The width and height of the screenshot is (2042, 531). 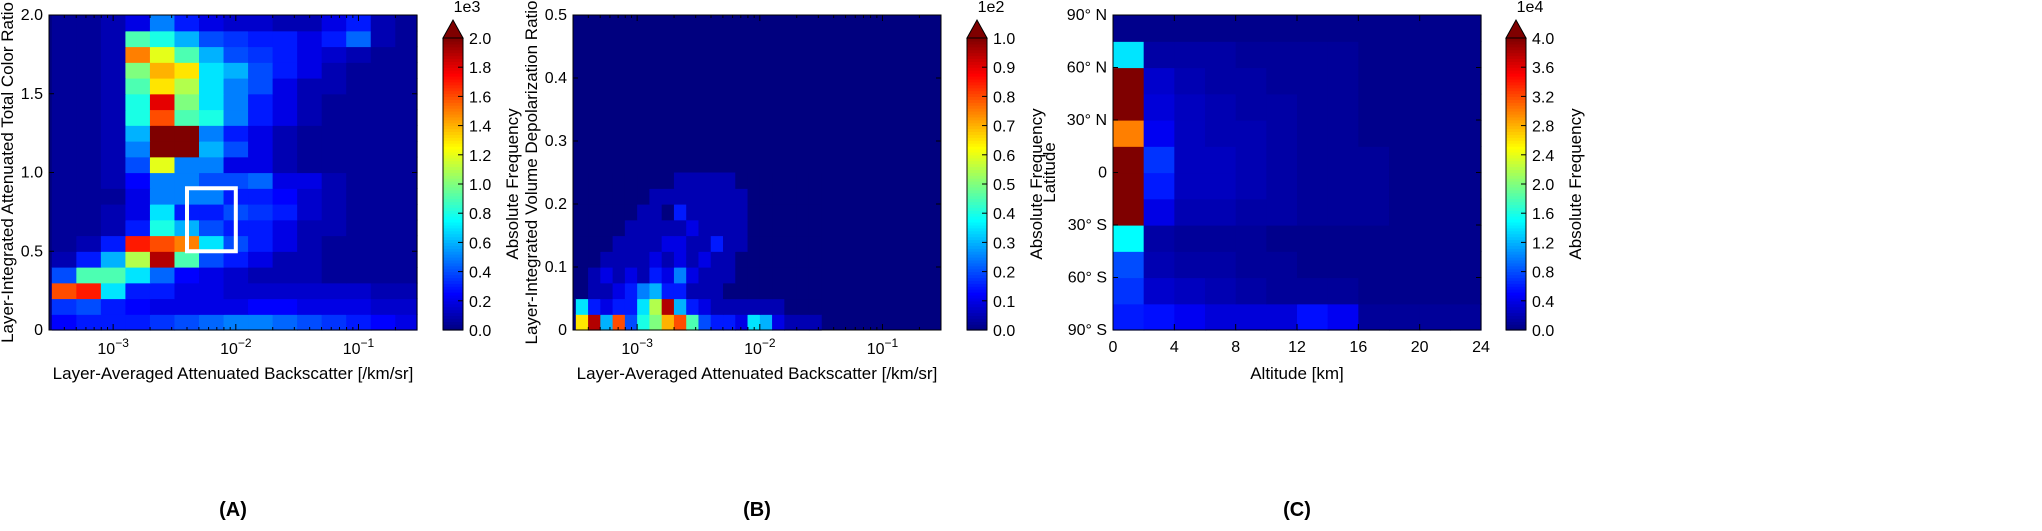 What do you see at coordinates (757, 173) in the screenshot?
I see `heatmap-b-cells` at bounding box center [757, 173].